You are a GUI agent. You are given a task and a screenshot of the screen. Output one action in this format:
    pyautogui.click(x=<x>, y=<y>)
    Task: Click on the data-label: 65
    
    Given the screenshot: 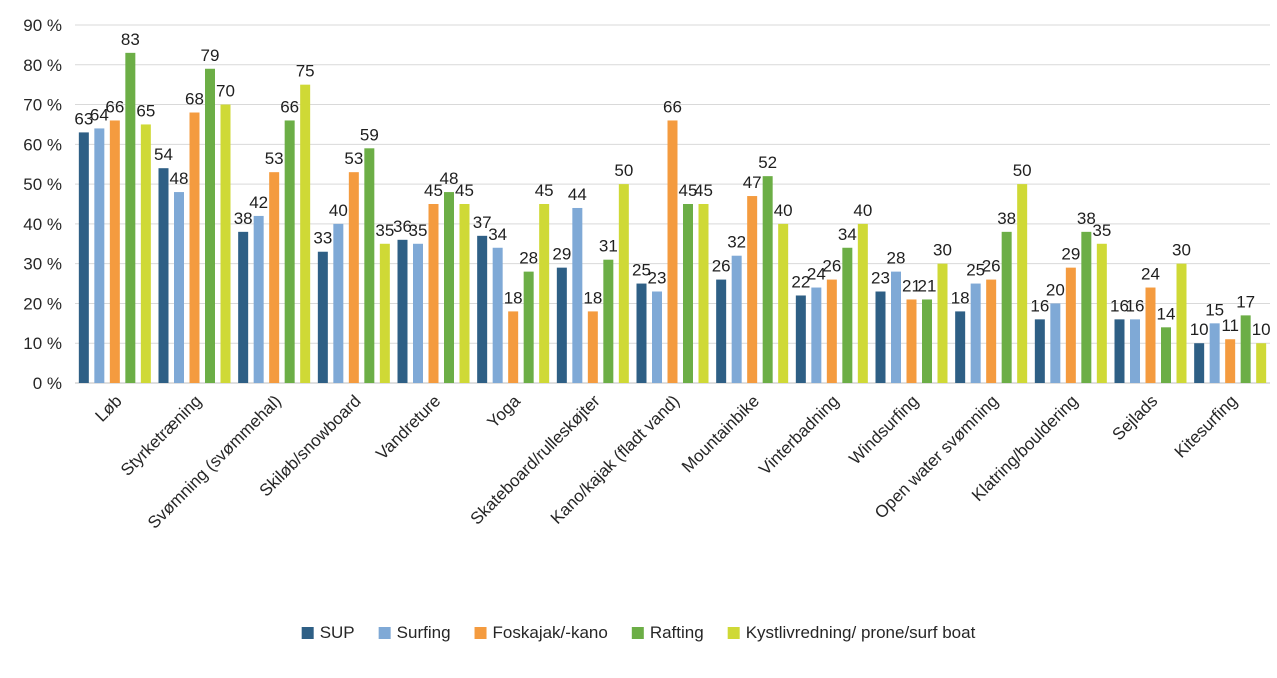 What is the action you would take?
    pyautogui.click(x=145, y=110)
    